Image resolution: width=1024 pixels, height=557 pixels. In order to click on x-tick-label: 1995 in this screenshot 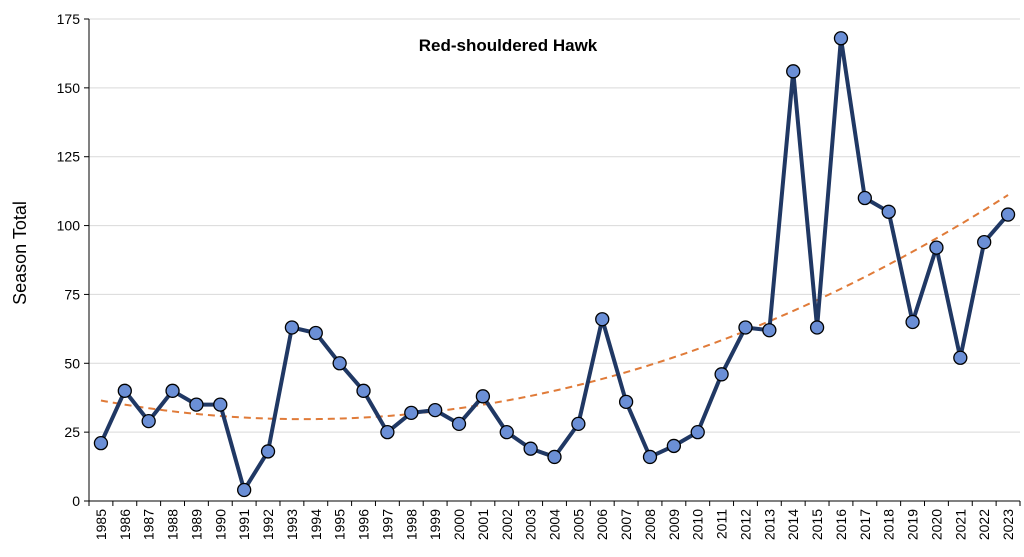, I will do `click(340, 524)`.